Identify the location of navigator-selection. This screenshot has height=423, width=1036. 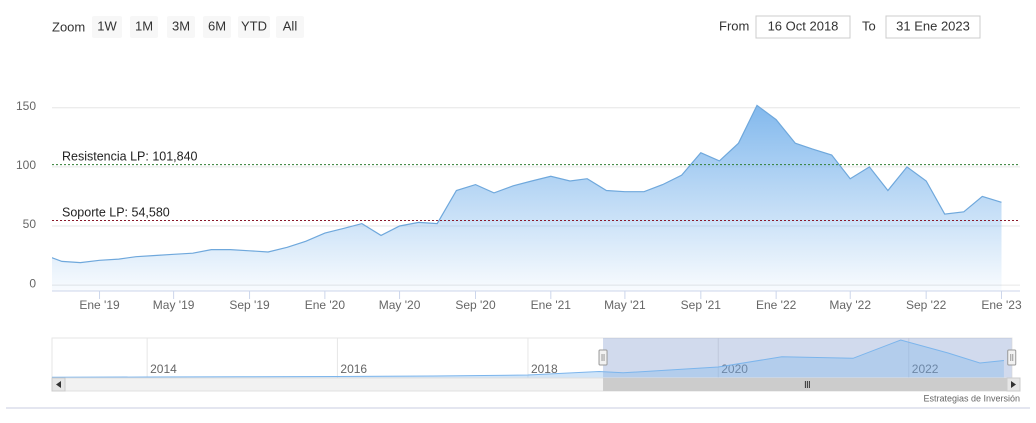
(807, 358).